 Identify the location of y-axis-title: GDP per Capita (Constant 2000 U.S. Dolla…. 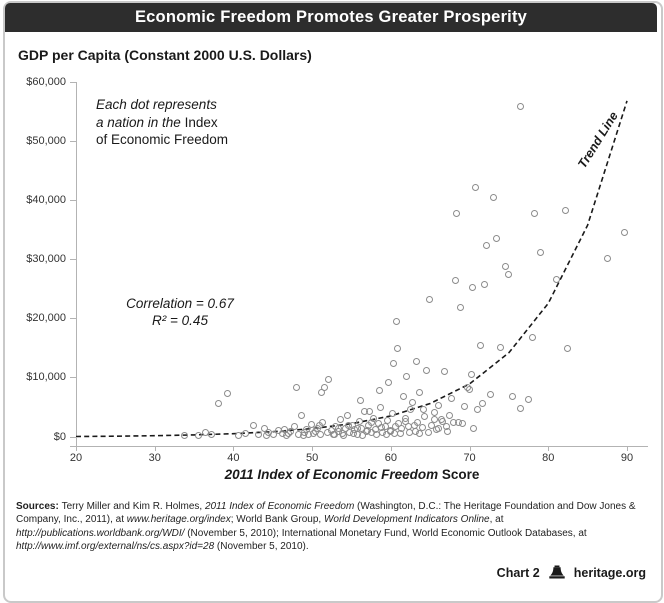
(165, 55).